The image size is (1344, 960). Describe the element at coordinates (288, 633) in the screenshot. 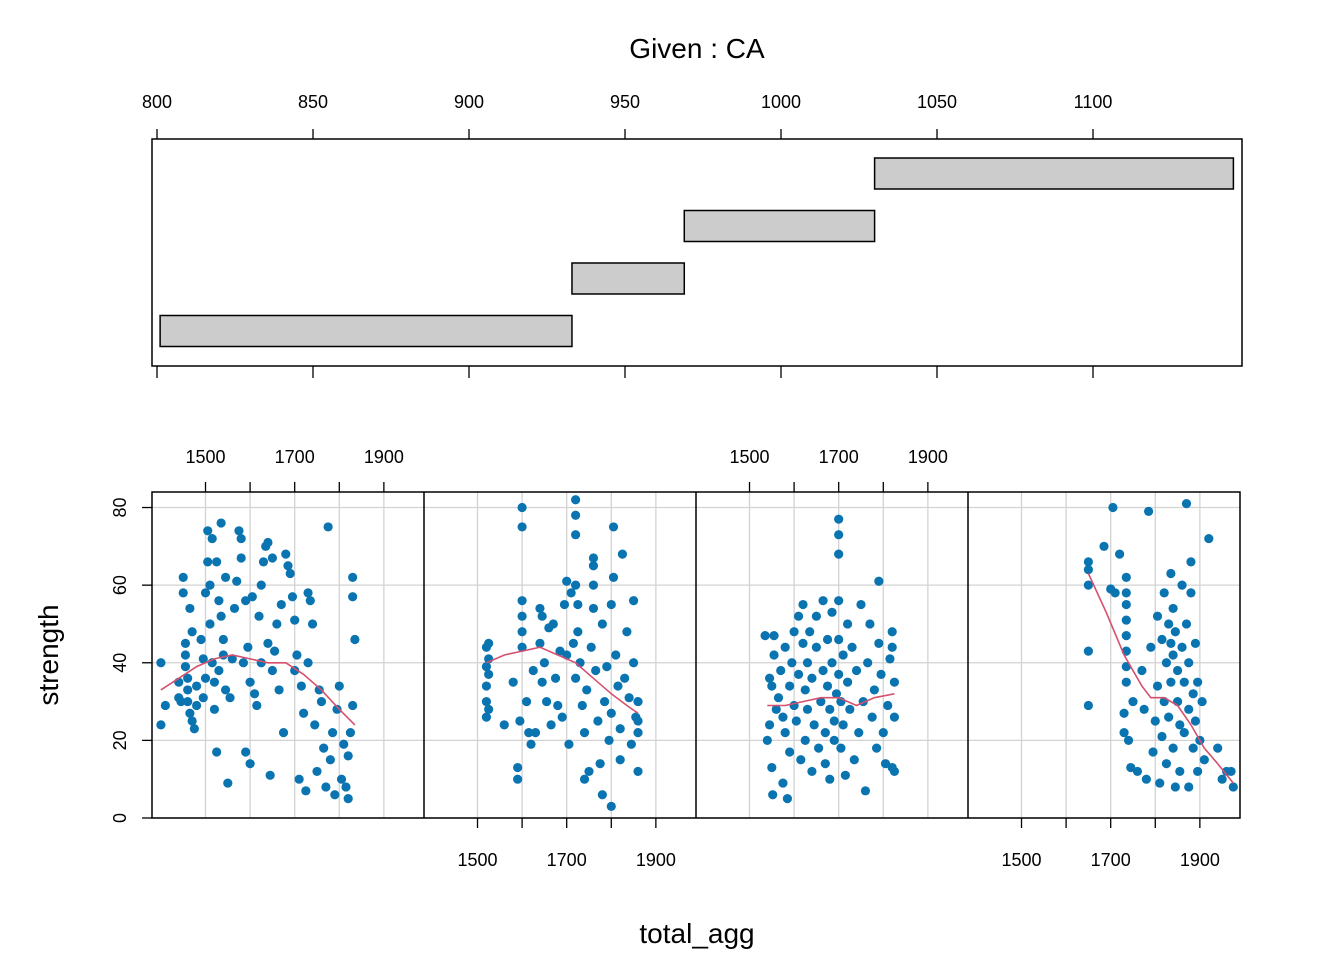

I see `panel-1: 1500 1700 1900` at that location.